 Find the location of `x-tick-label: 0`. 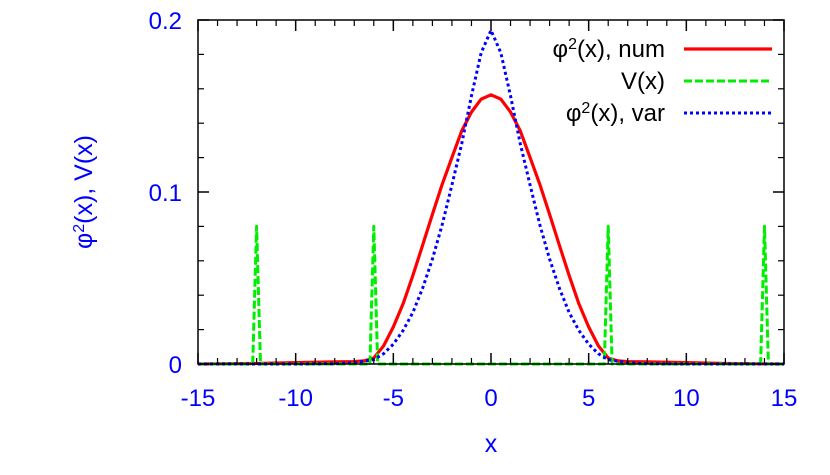

x-tick-label: 0 is located at coordinates (490, 398).